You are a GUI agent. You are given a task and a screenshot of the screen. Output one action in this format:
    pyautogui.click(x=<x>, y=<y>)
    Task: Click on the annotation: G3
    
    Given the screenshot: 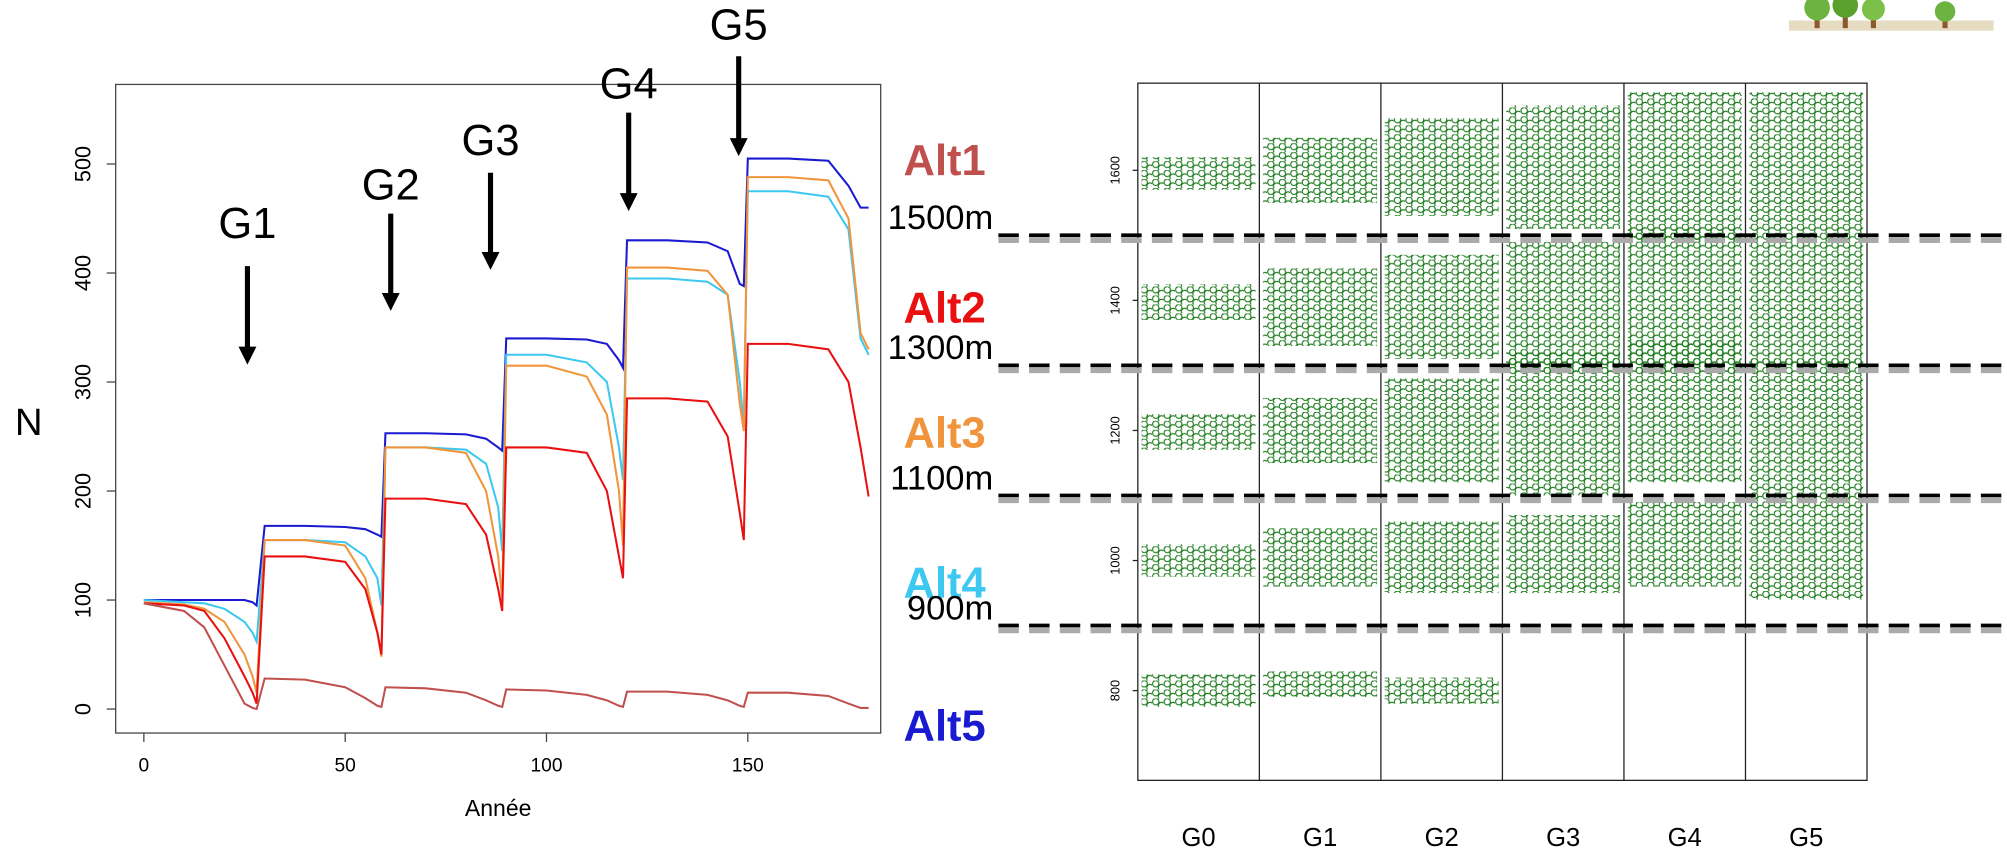 What is the action you would take?
    pyautogui.click(x=491, y=141)
    